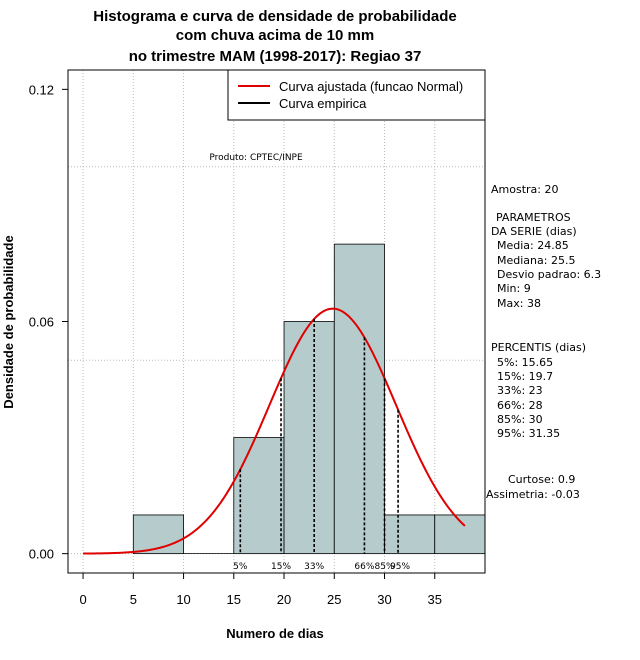 This screenshot has width=640, height=660. What do you see at coordinates (82, 599) in the screenshot?
I see `x-tick-label: 0` at bounding box center [82, 599].